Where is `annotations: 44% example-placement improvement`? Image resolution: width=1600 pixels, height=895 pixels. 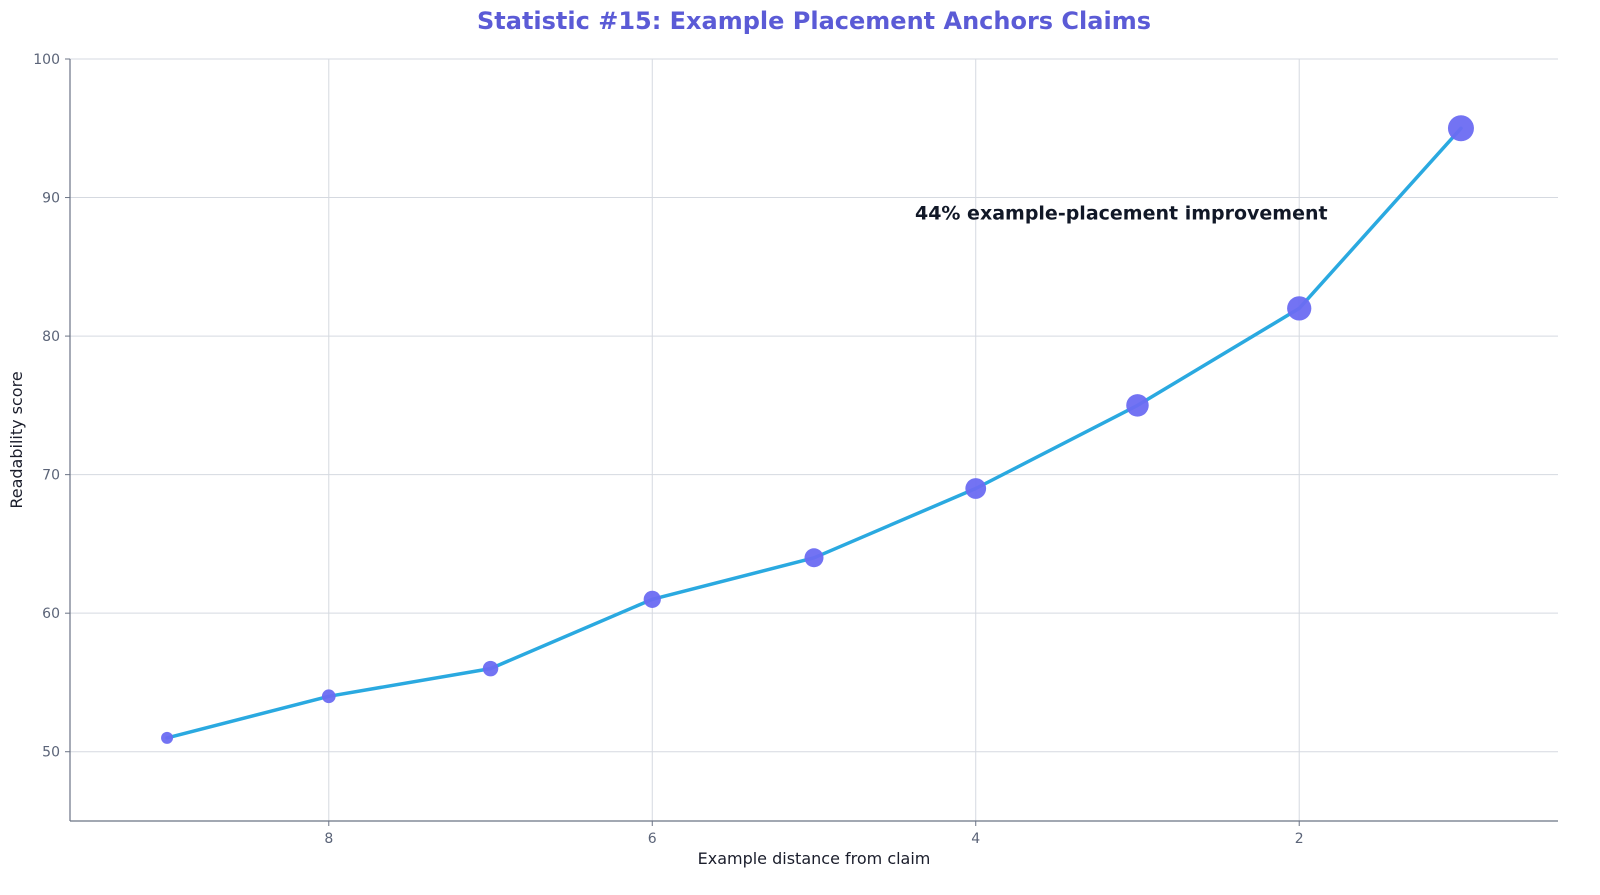 annotations: 44% example-placement improvement is located at coordinates (1121, 214).